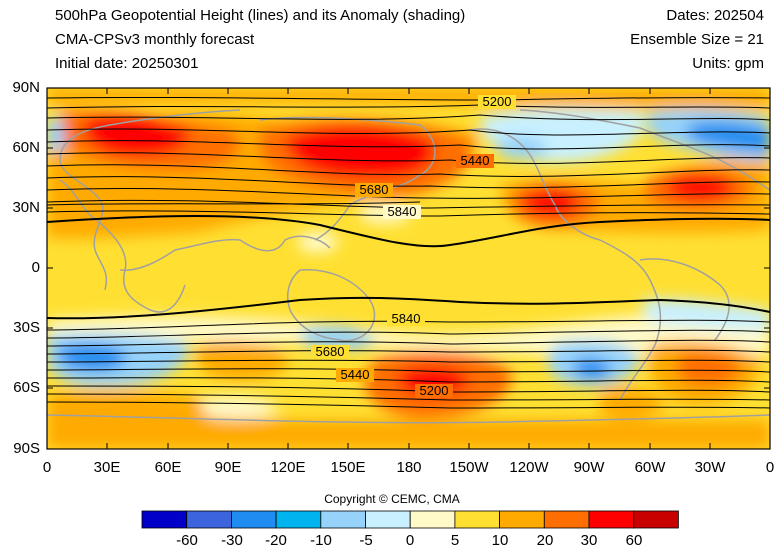 This screenshot has height=553, width=784. I want to click on model-name: CMA-CPSv3 monthly forecast, so click(155, 39).